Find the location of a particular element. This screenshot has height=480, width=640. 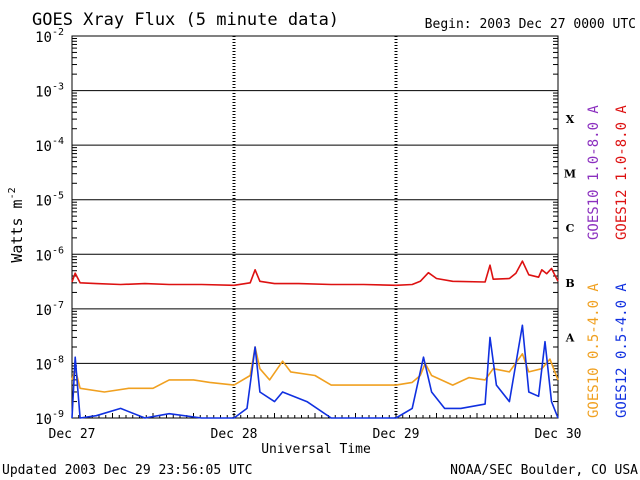

y-tick-label: 10⁻⁵ is located at coordinates (49, 200).